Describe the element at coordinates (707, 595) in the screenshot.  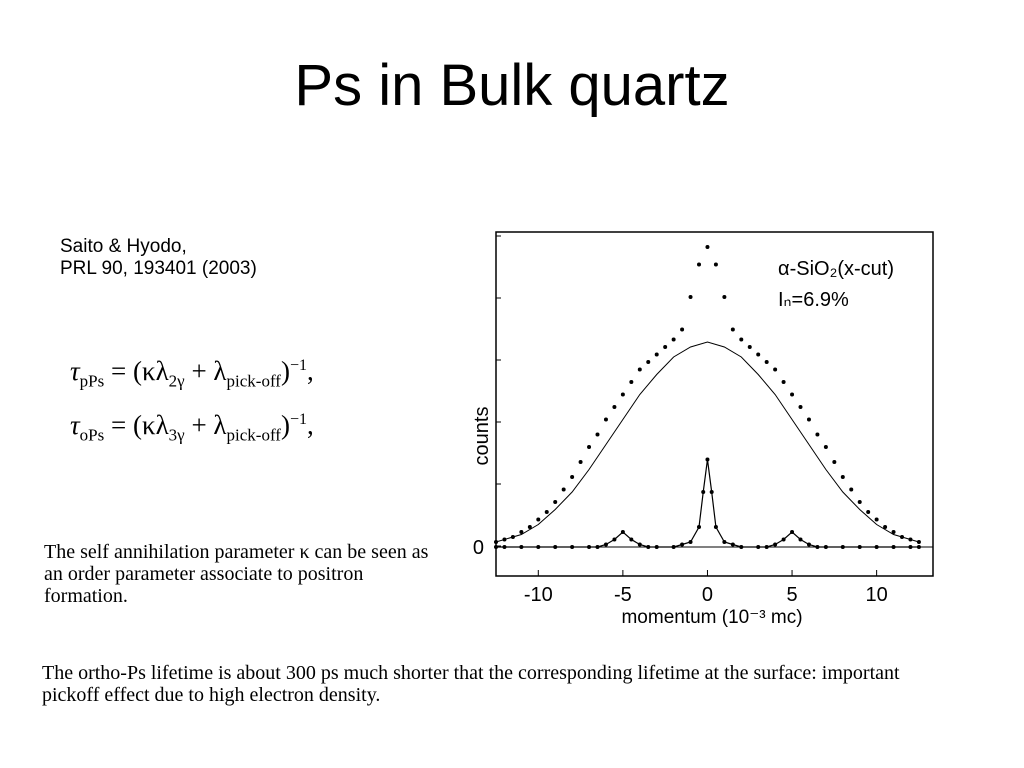
I see `x-tick-label: 0` at that location.